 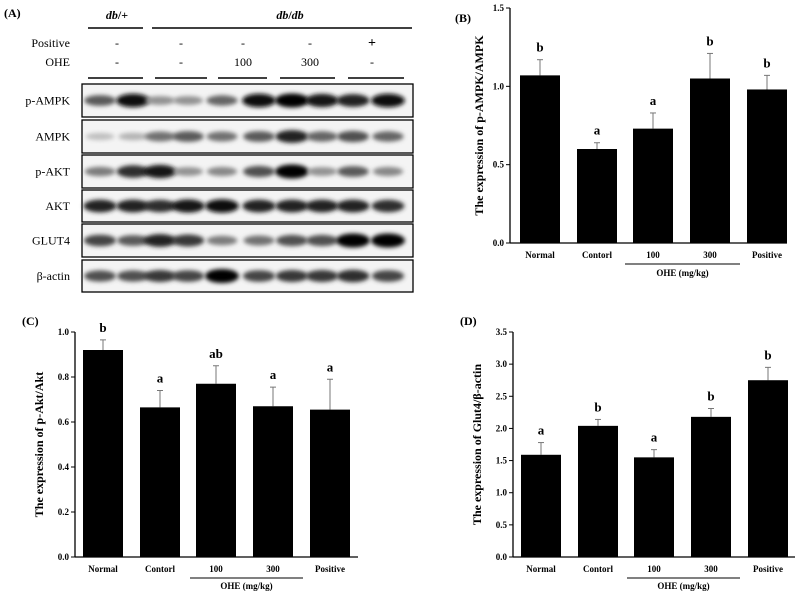 I want to click on y-tick-label: 1.0, so click(x=64, y=332).